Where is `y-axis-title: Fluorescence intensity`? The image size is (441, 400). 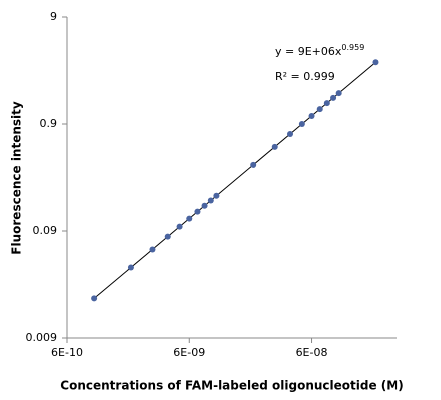 y-axis-title: Fluorescence intensity is located at coordinates (17, 178).